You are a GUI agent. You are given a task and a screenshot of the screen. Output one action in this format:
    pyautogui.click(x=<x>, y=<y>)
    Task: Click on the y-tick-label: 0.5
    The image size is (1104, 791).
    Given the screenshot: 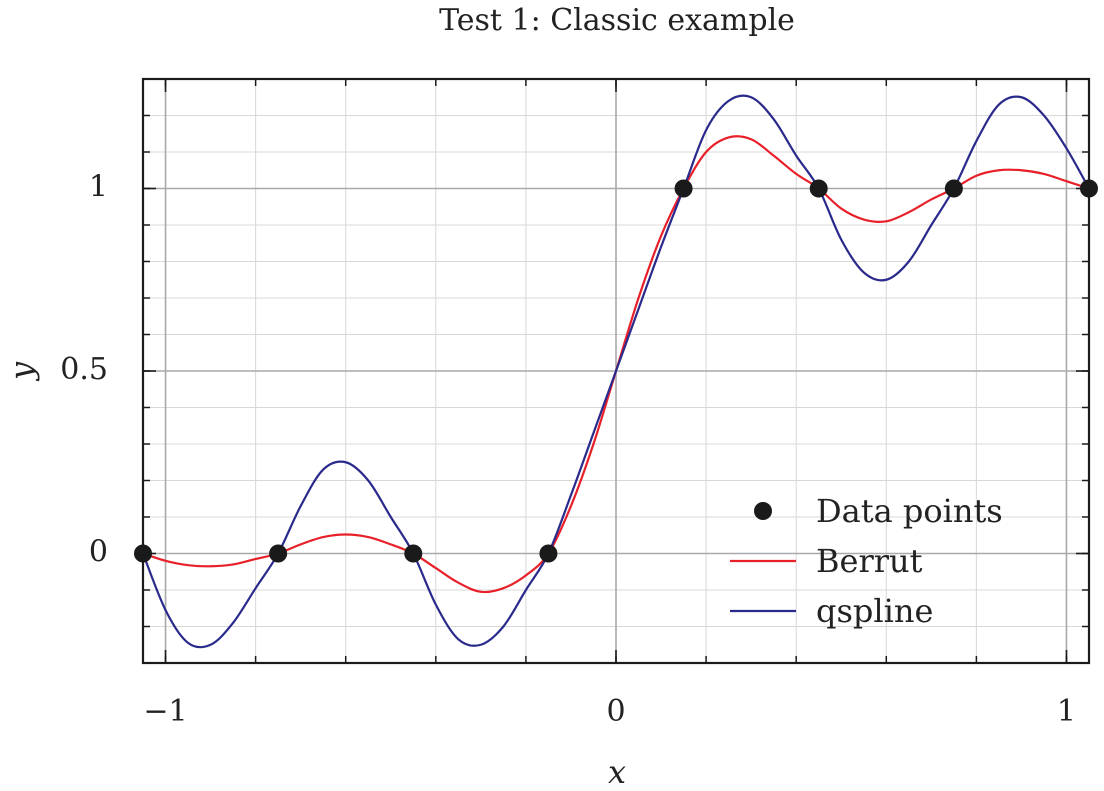 What is the action you would take?
    pyautogui.click(x=84, y=369)
    